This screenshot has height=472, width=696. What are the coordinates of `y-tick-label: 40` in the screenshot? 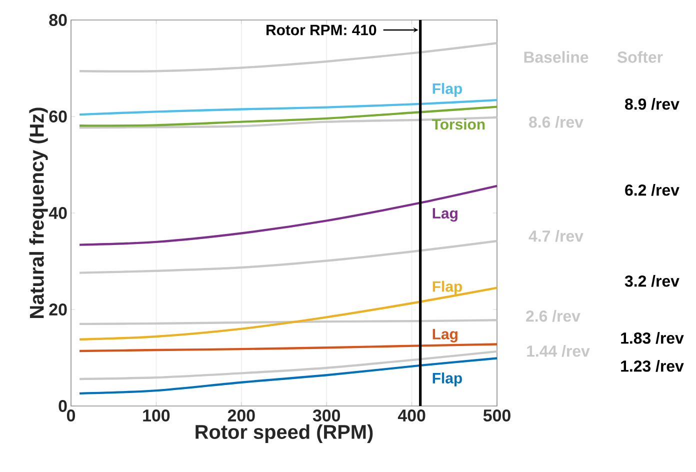 It's located at (57, 212).